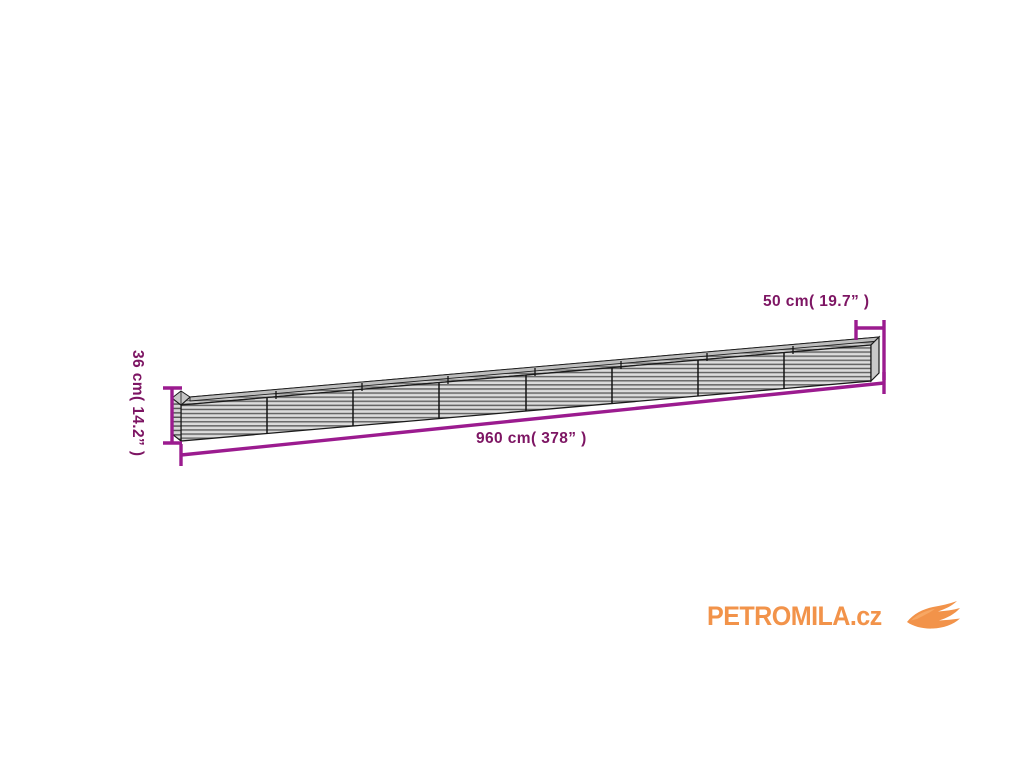 This screenshot has width=1024, height=768. Describe the element at coordinates (794, 615) in the screenshot. I see `brand-wordmark: PETROMILA.cz` at that location.